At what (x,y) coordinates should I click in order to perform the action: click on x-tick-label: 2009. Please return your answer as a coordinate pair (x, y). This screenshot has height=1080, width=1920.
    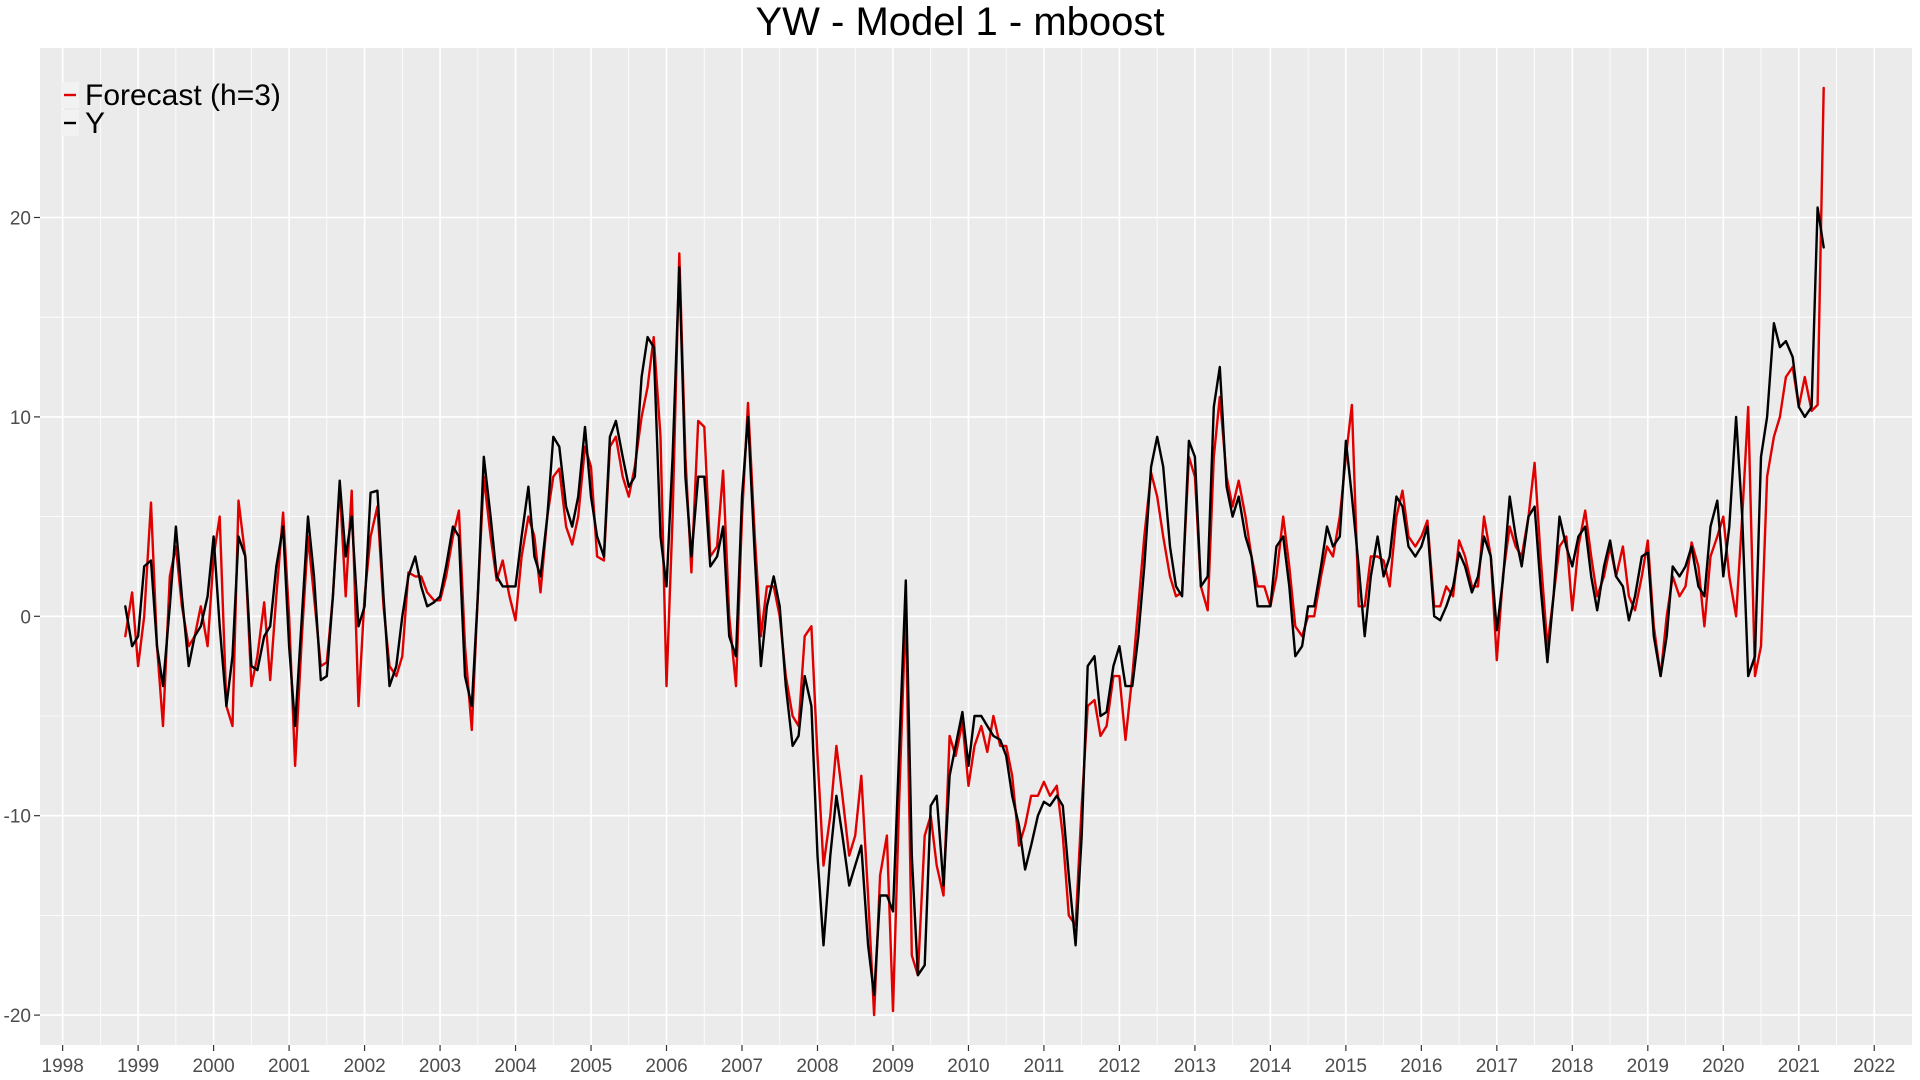
    Looking at the image, I should click on (893, 1066).